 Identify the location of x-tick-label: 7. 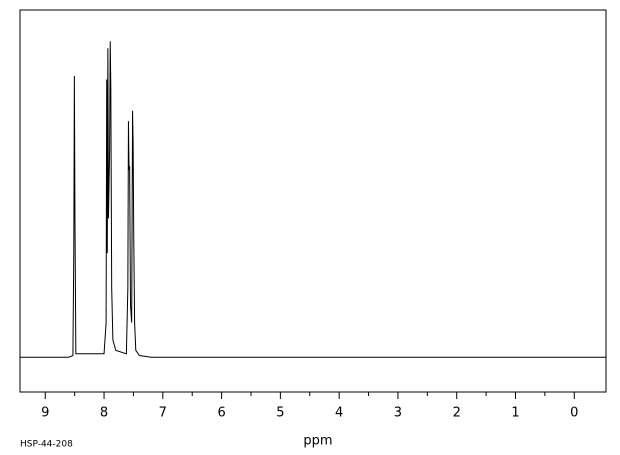
(163, 413).